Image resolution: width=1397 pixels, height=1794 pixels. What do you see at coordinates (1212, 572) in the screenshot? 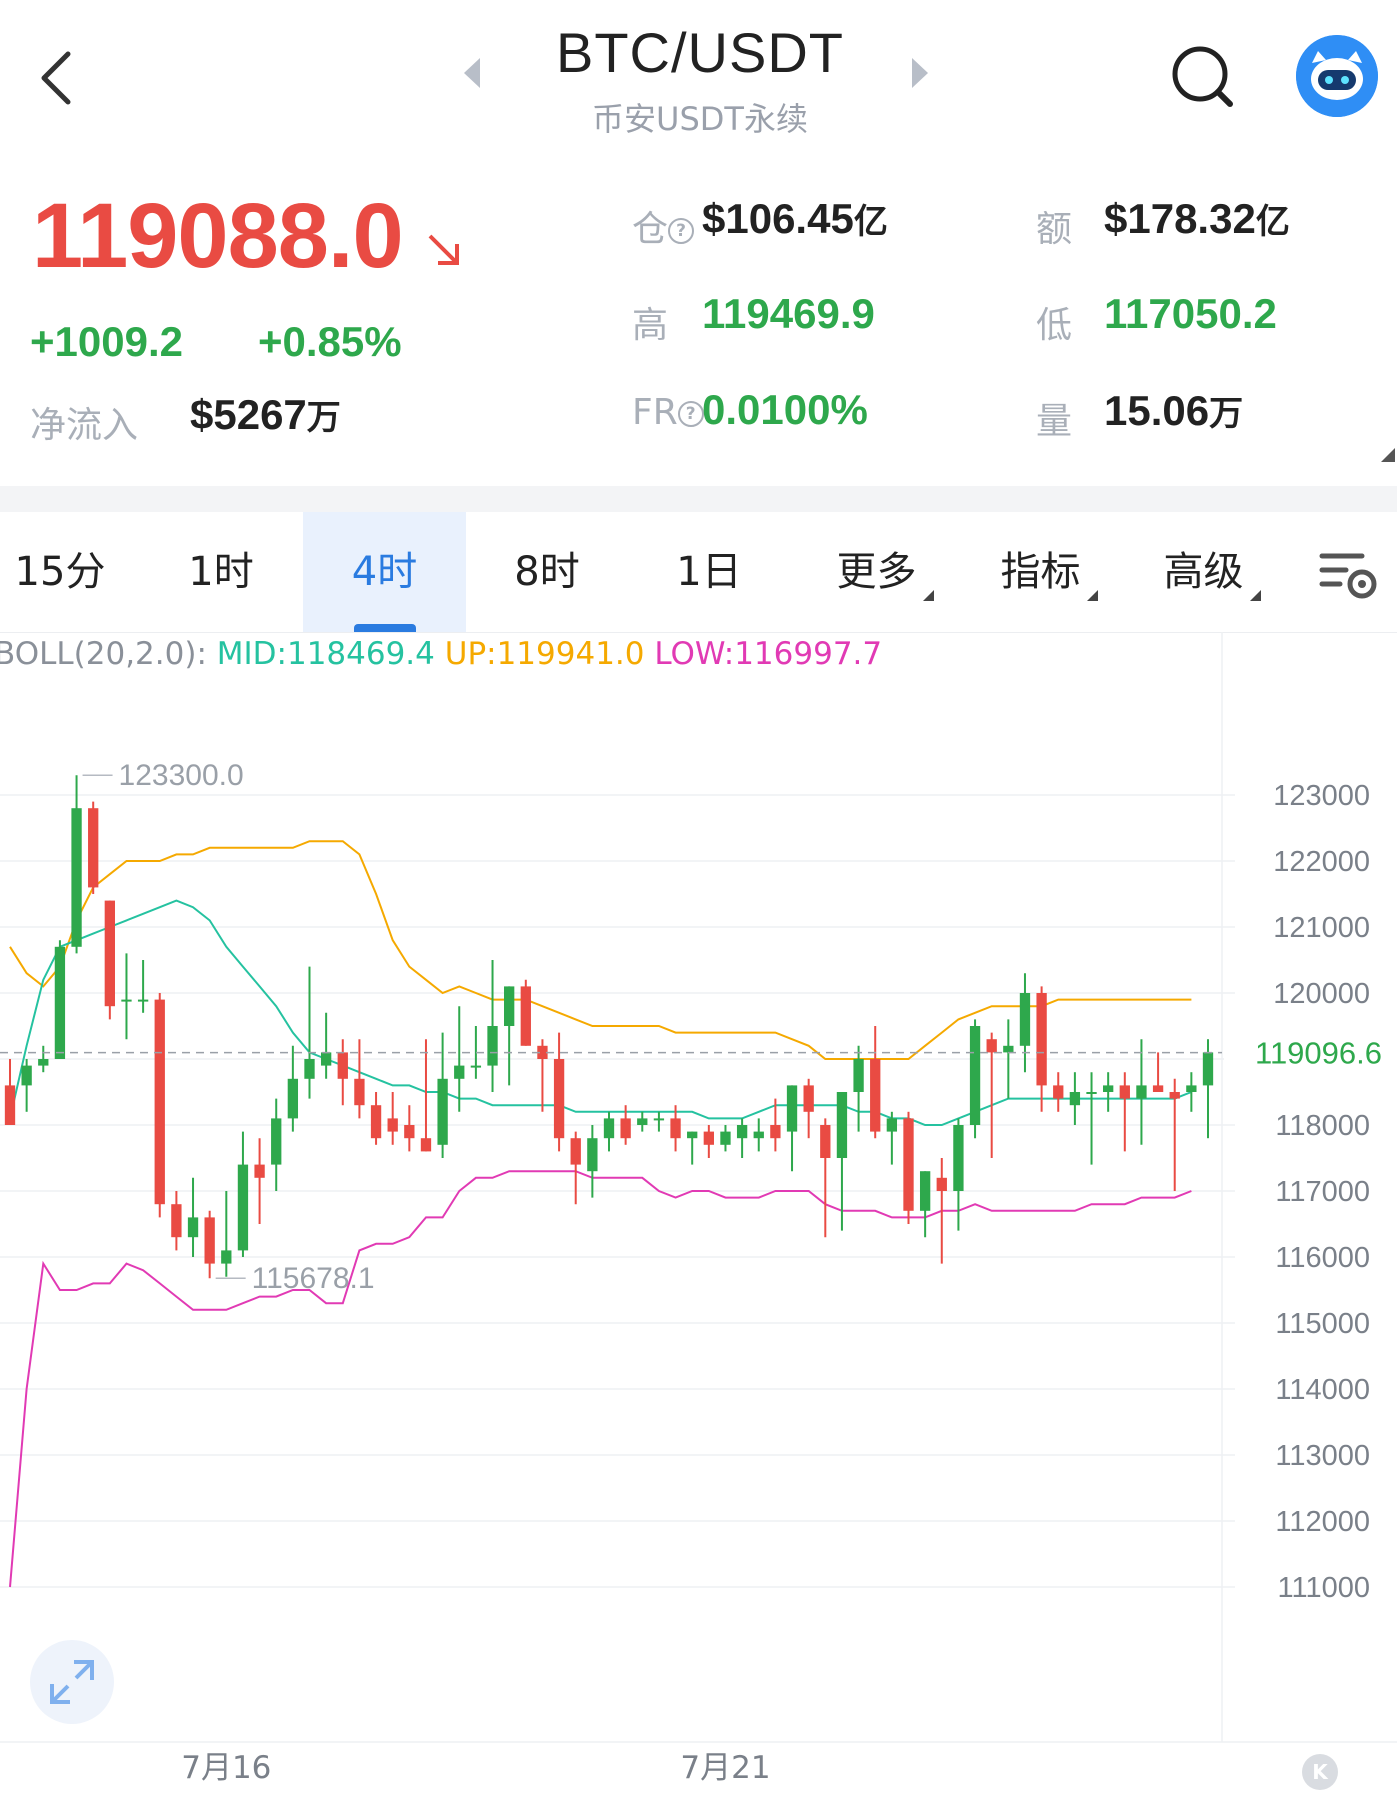
I see `tab-advanced: 高级` at bounding box center [1212, 572].